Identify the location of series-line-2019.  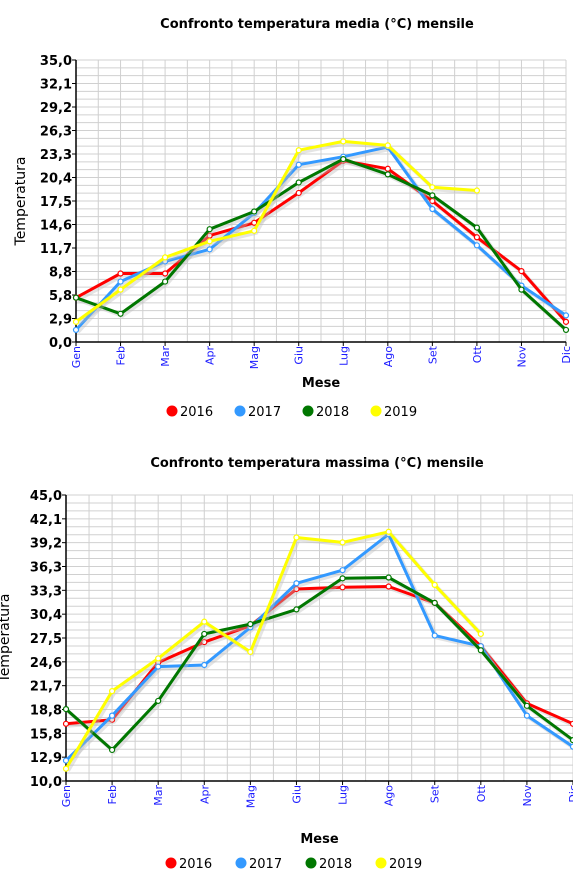
(276, 231).